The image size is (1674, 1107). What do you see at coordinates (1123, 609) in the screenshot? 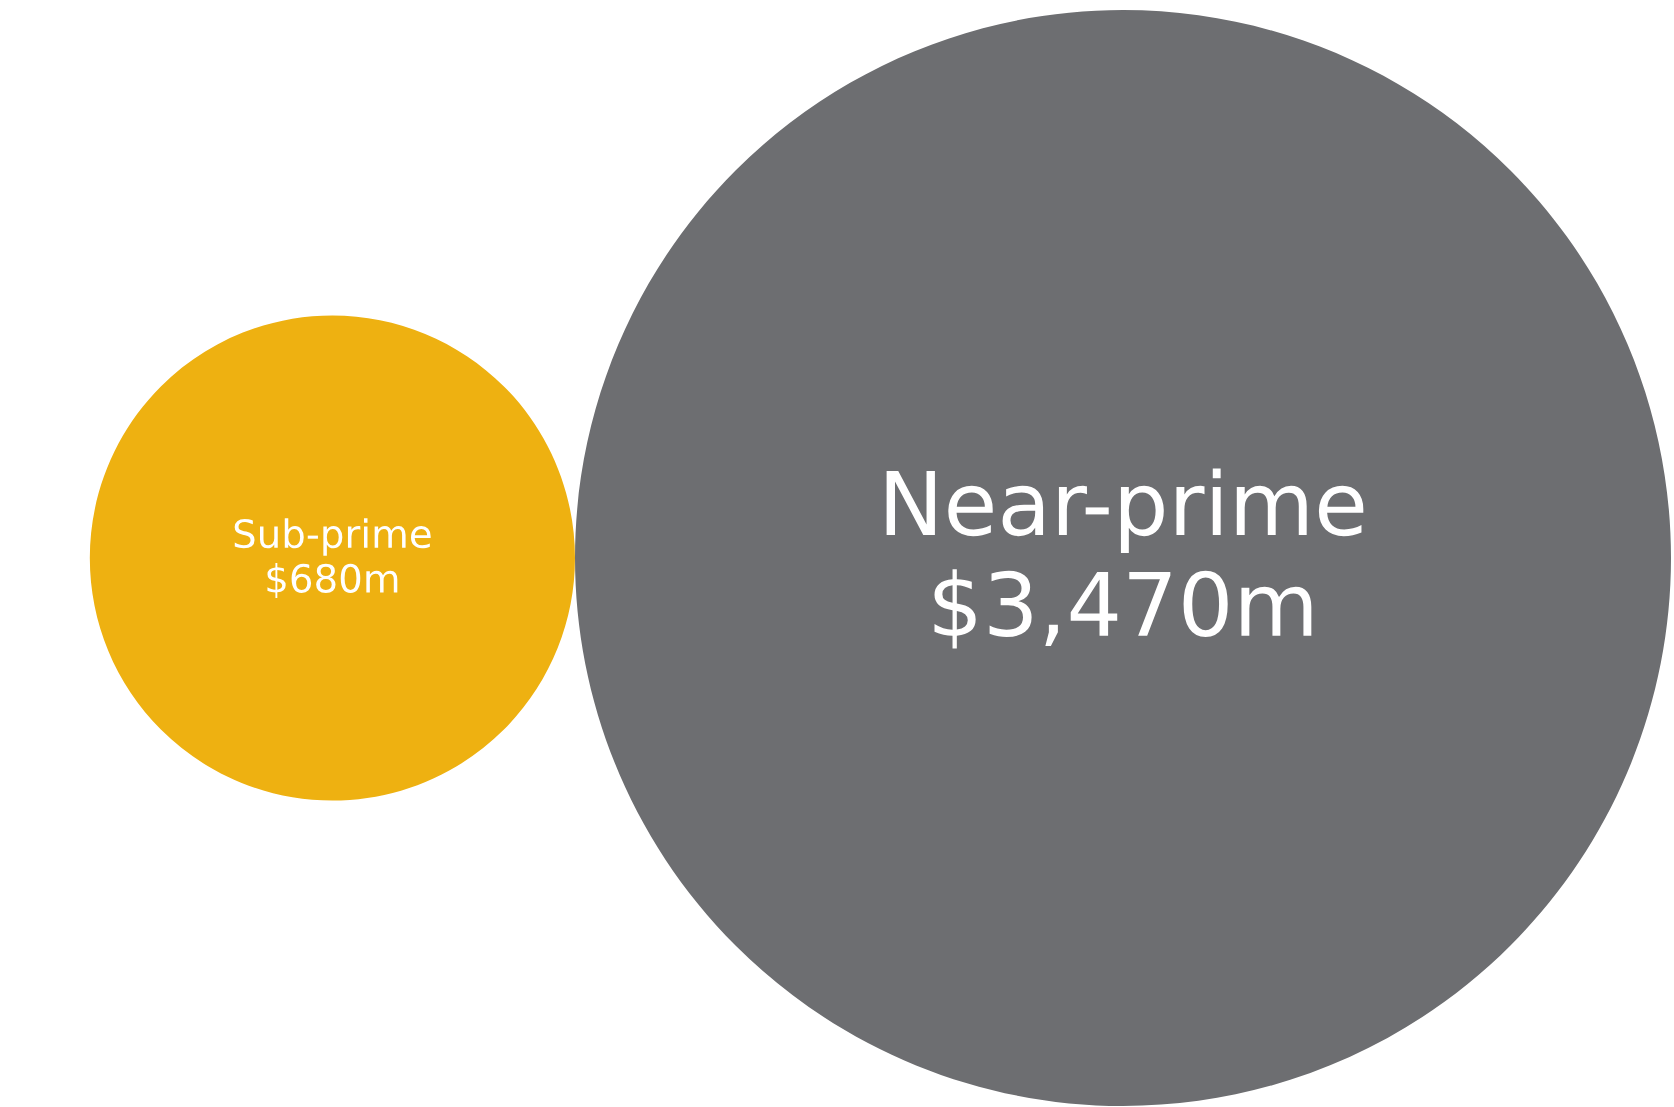
I see `data-label: $3,470m` at bounding box center [1123, 609].